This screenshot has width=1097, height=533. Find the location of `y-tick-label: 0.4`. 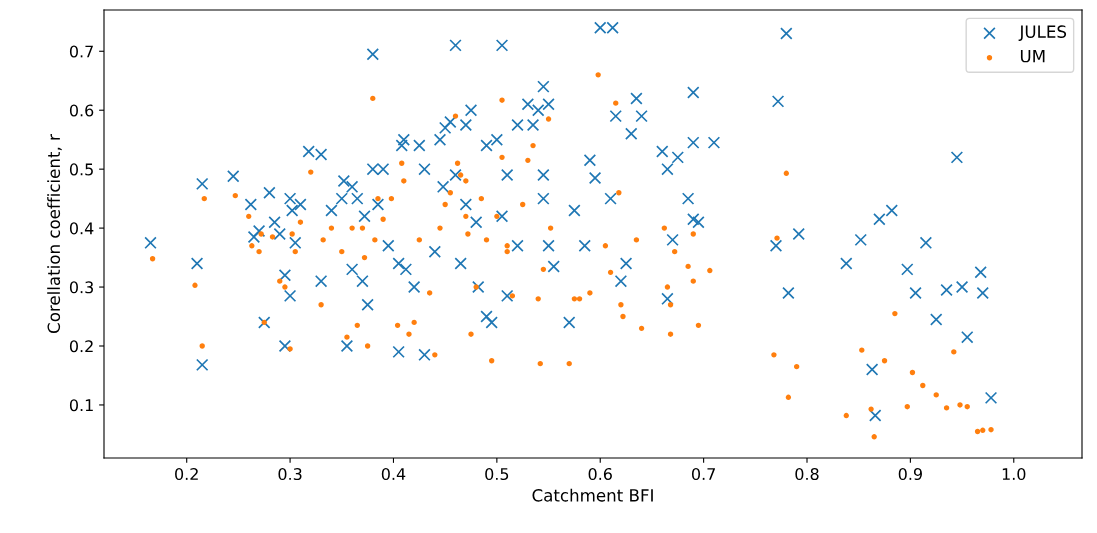

y-tick-label: 0.4 is located at coordinates (81, 228).